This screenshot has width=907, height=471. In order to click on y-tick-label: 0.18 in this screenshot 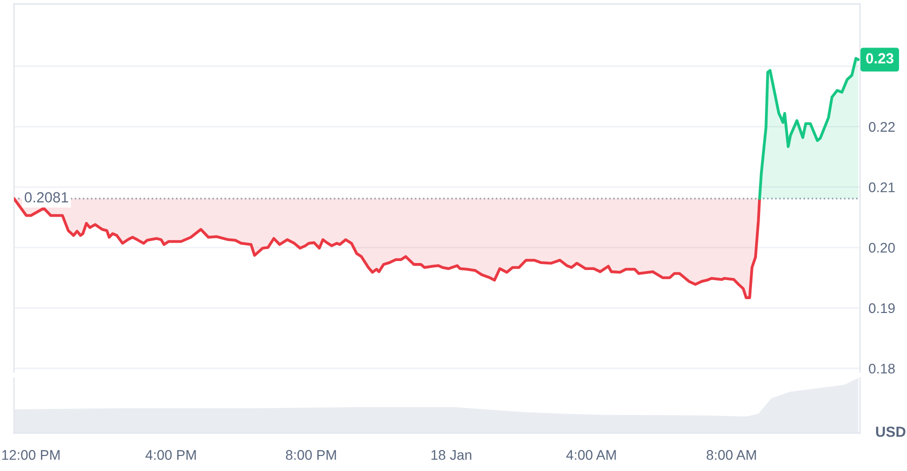, I will do `click(881, 369)`.